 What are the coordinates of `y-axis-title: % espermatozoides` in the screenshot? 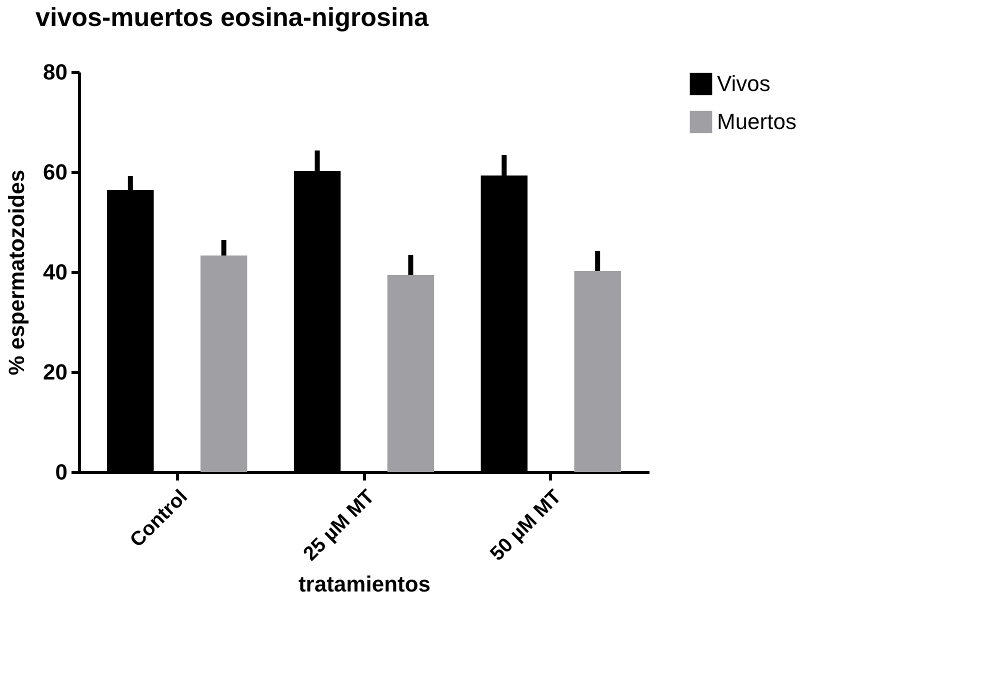 It's located at (17, 273).